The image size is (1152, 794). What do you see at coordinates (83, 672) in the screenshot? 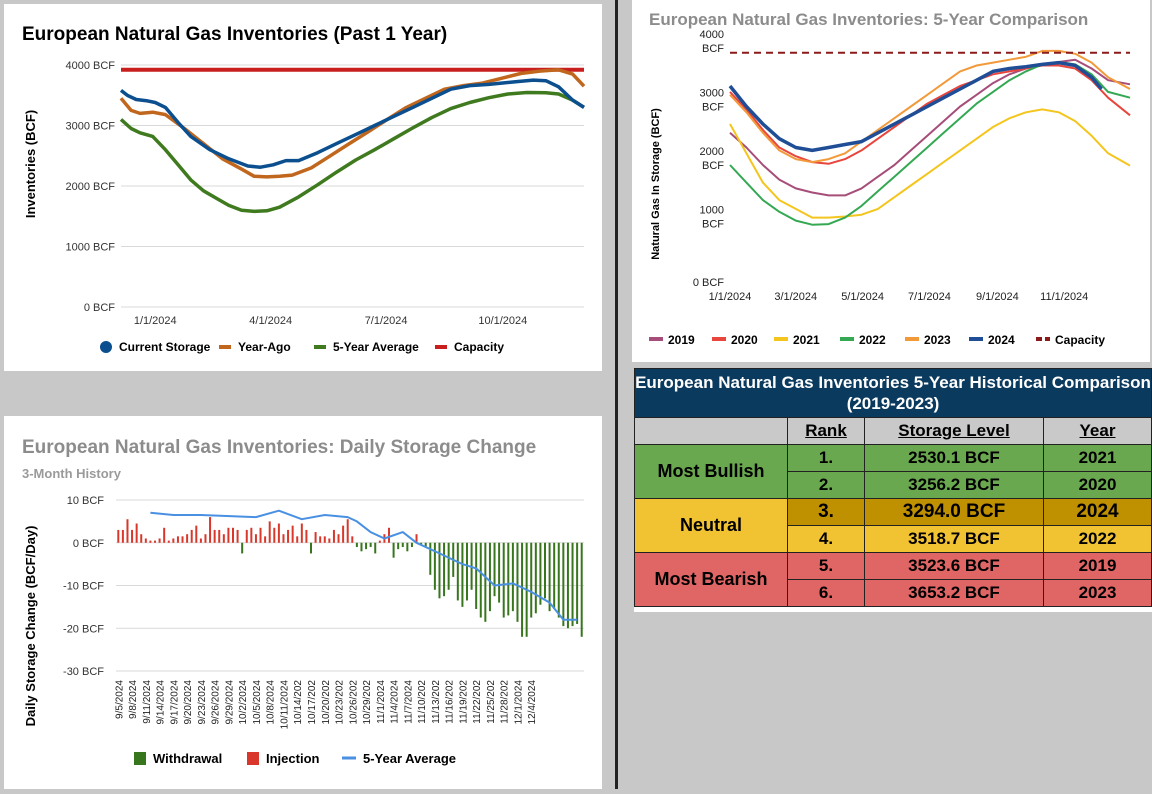
I see `y-tick-label: -30 BCF` at bounding box center [83, 672].